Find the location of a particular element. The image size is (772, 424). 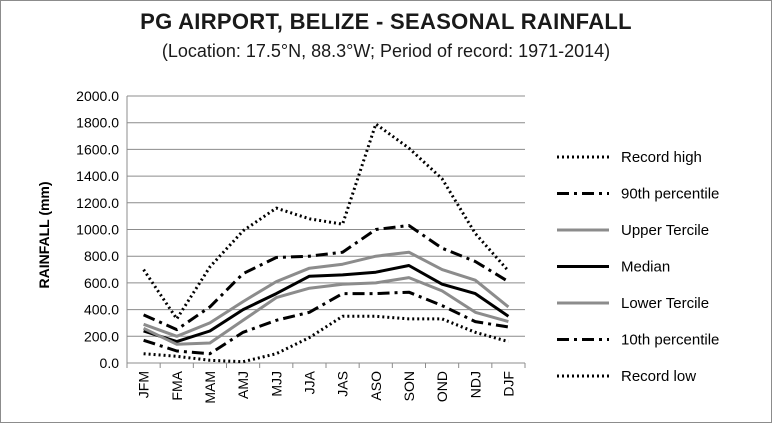

legend-label: Record low is located at coordinates (658, 376).